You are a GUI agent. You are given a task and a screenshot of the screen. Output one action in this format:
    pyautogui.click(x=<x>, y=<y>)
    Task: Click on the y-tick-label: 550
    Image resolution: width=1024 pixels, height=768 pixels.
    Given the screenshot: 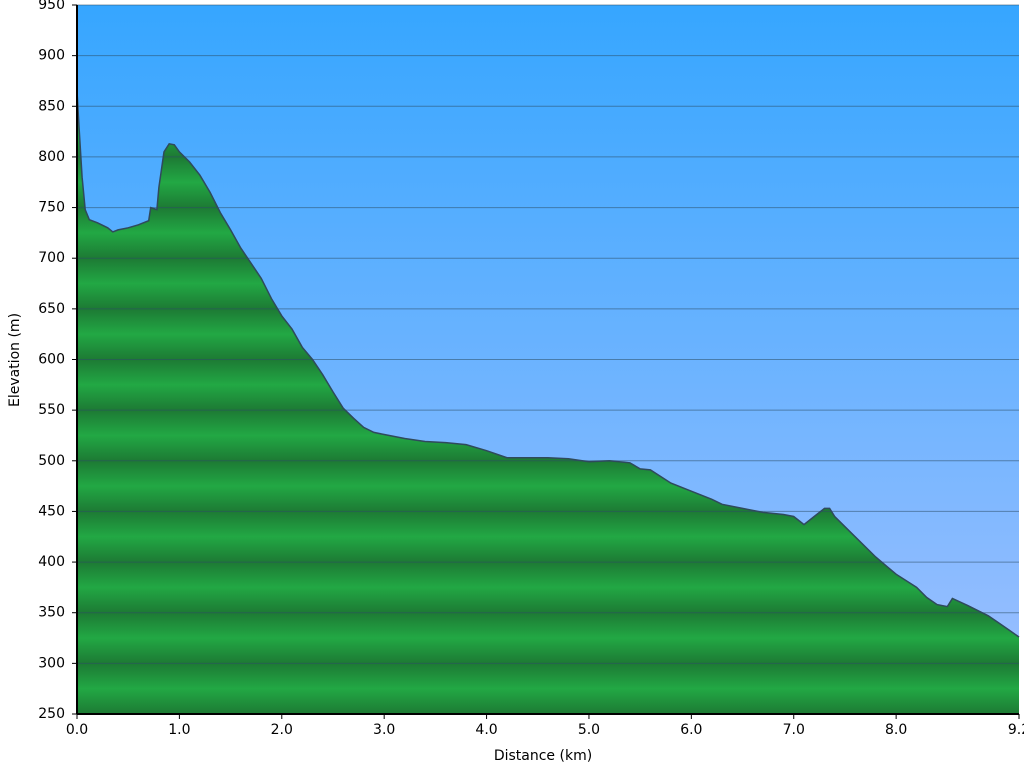 What is the action you would take?
    pyautogui.click(x=51, y=410)
    